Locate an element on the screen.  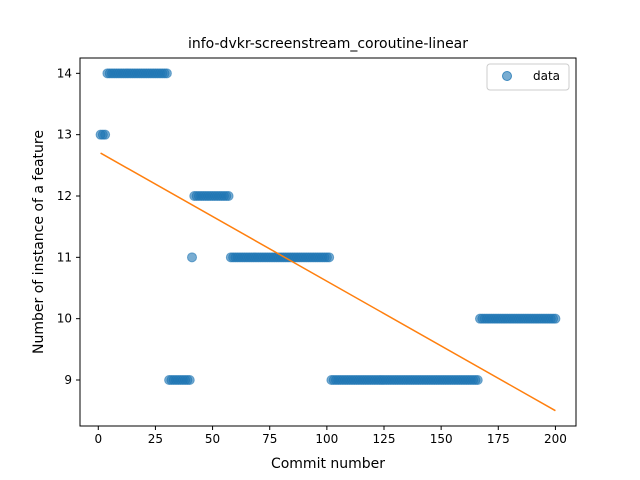
y-tick-label: 10 is located at coordinates (64, 319).